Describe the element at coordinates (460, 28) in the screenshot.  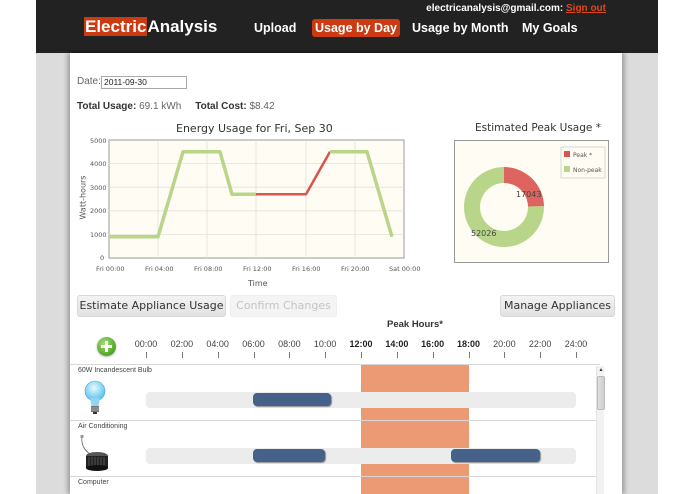
I see `nav-usage-by-month: Usage by Month` at that location.